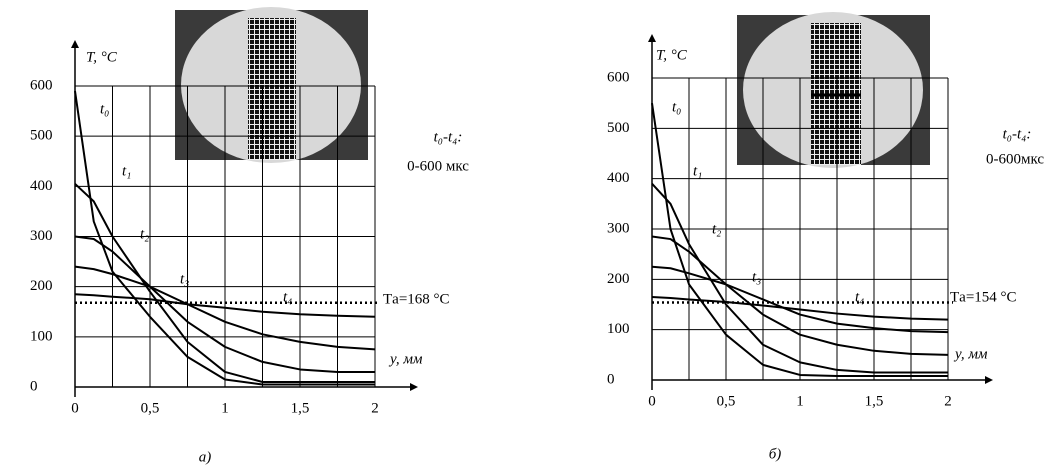  Describe the element at coordinates (416, 299) in the screenshot. I see `reference-label: Tа=168 °C` at that location.